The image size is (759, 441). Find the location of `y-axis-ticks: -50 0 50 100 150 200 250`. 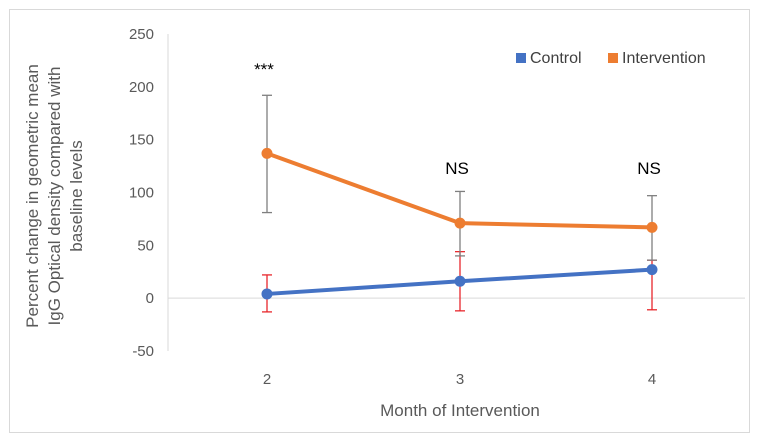

y-axis-ticks: -50 0 50 100 150 200 250 is located at coordinates (141, 193).